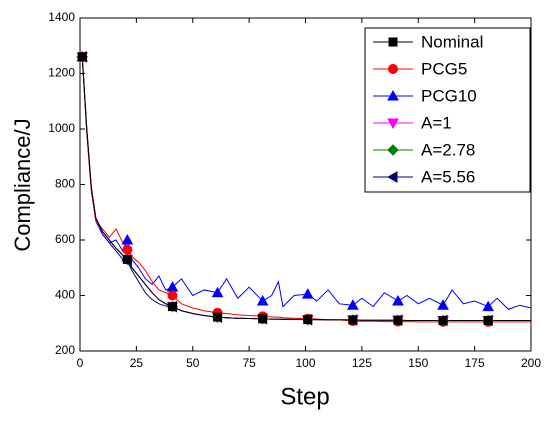 This screenshot has height=430, width=550. I want to click on x-tick-label: 150, so click(418, 363).